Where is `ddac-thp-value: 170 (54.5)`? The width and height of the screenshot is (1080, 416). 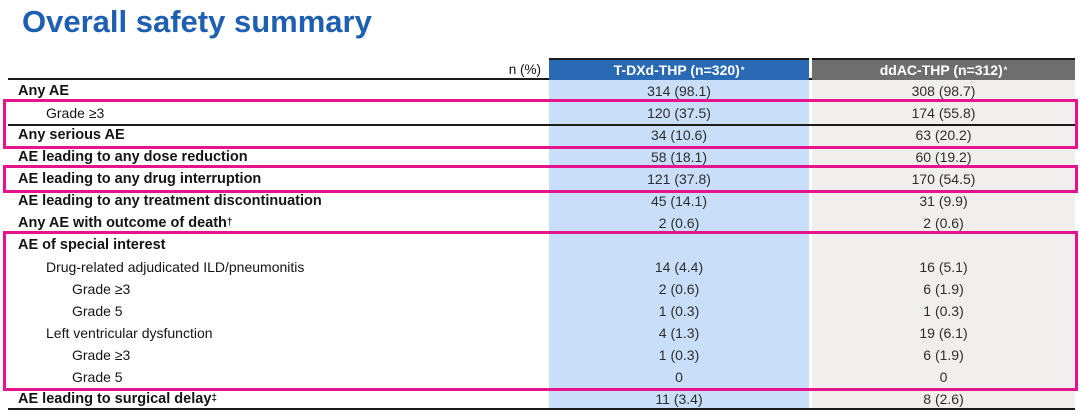 ddac-thp-value: 170 (54.5) is located at coordinates (943, 179).